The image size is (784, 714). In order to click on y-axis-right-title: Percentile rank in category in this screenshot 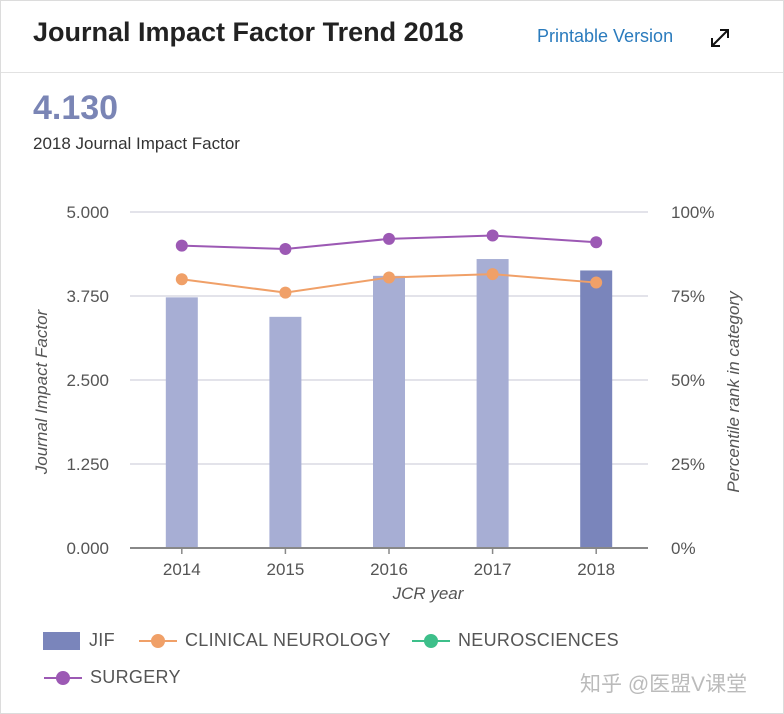, I will do `click(733, 391)`.